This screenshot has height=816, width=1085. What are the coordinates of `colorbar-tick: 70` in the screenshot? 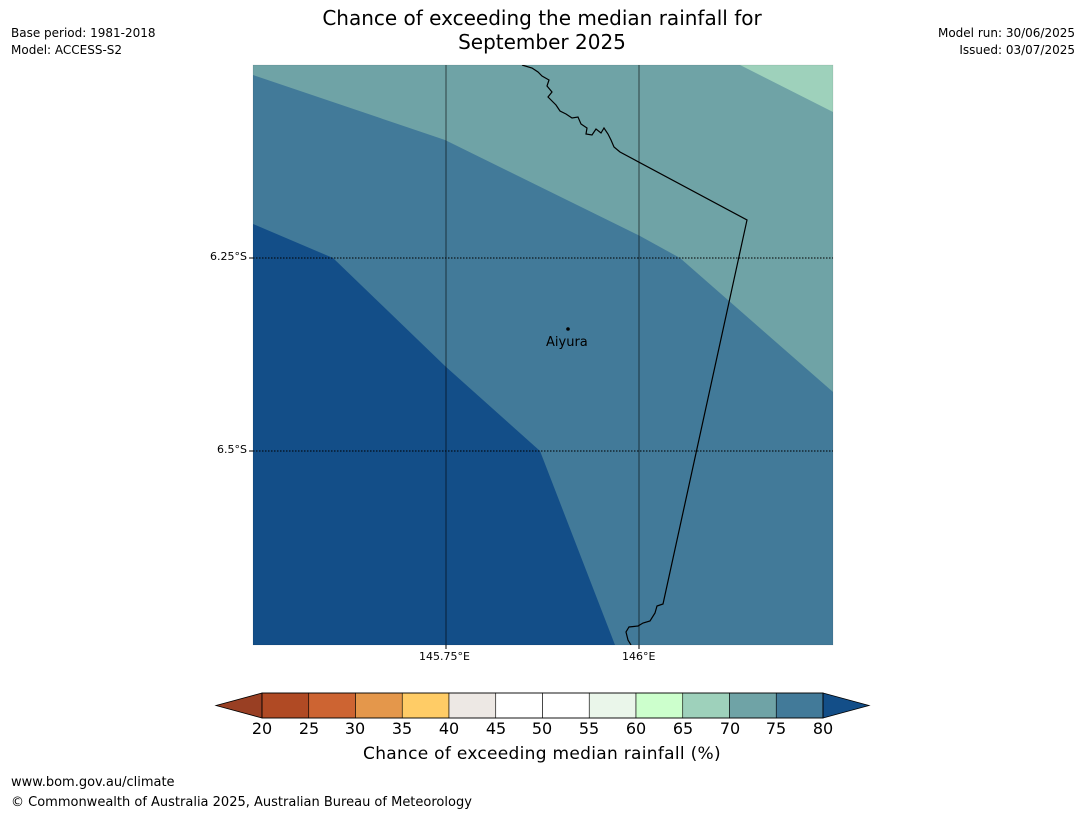 It's located at (730, 728).